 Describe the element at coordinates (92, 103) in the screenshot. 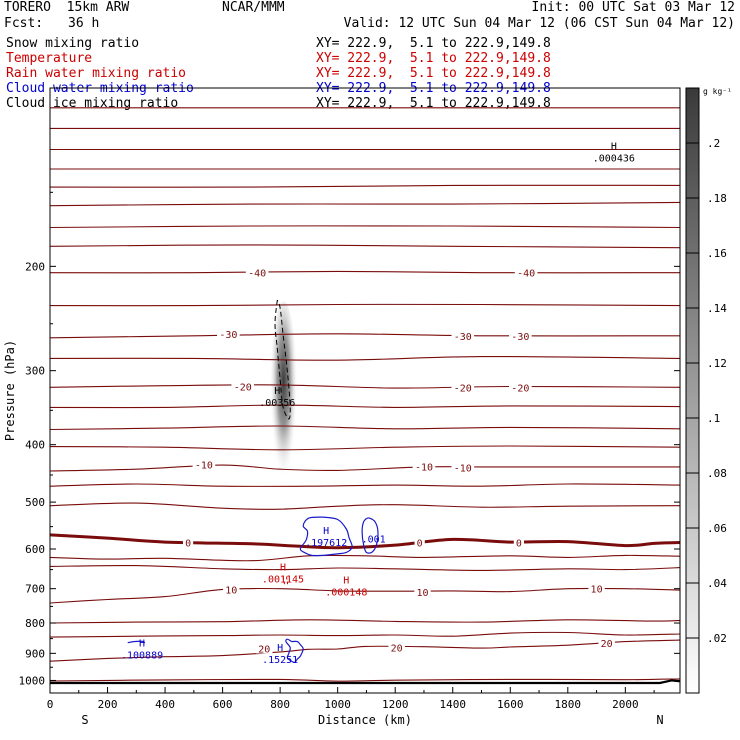

I see `legend-field-name: Cloud ice mixing ratio` at that location.